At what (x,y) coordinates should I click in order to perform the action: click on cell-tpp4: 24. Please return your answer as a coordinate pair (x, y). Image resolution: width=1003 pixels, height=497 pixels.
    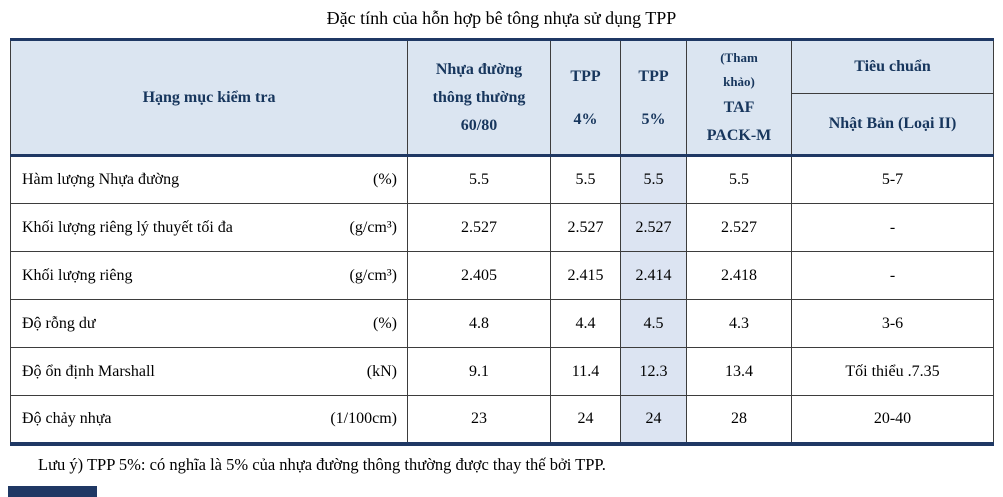
    Looking at the image, I should click on (585, 419).